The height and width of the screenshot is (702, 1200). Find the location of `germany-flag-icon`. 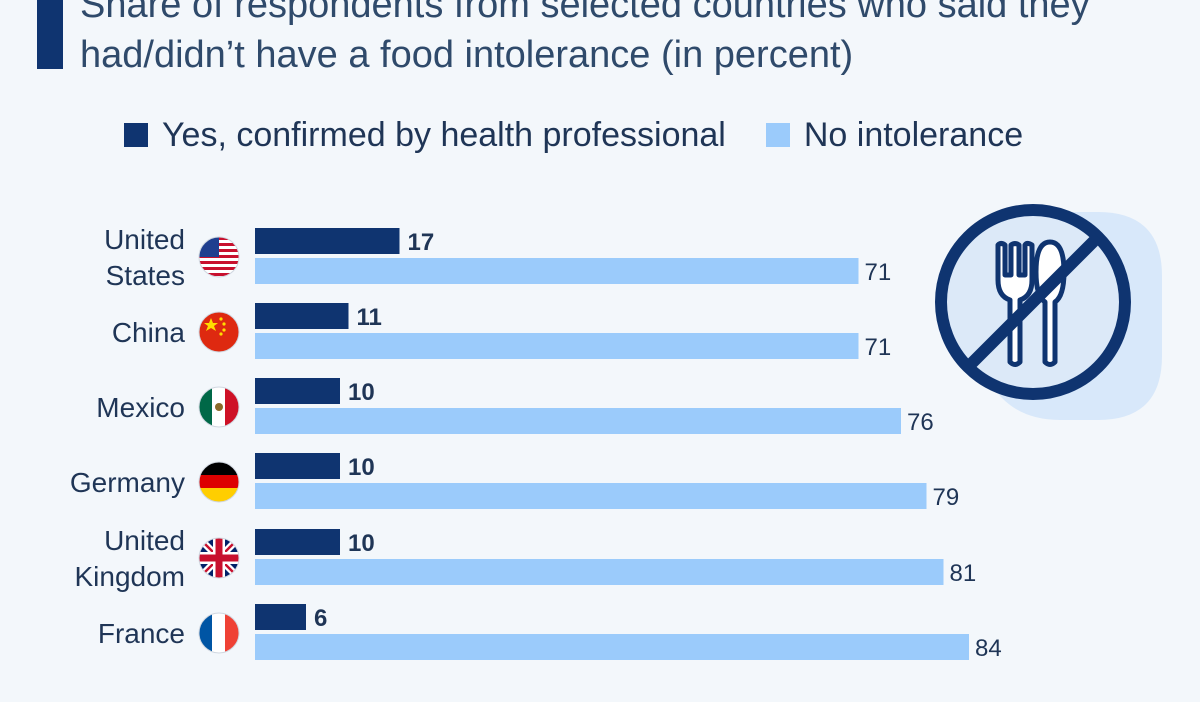

germany-flag-icon is located at coordinates (219, 482).